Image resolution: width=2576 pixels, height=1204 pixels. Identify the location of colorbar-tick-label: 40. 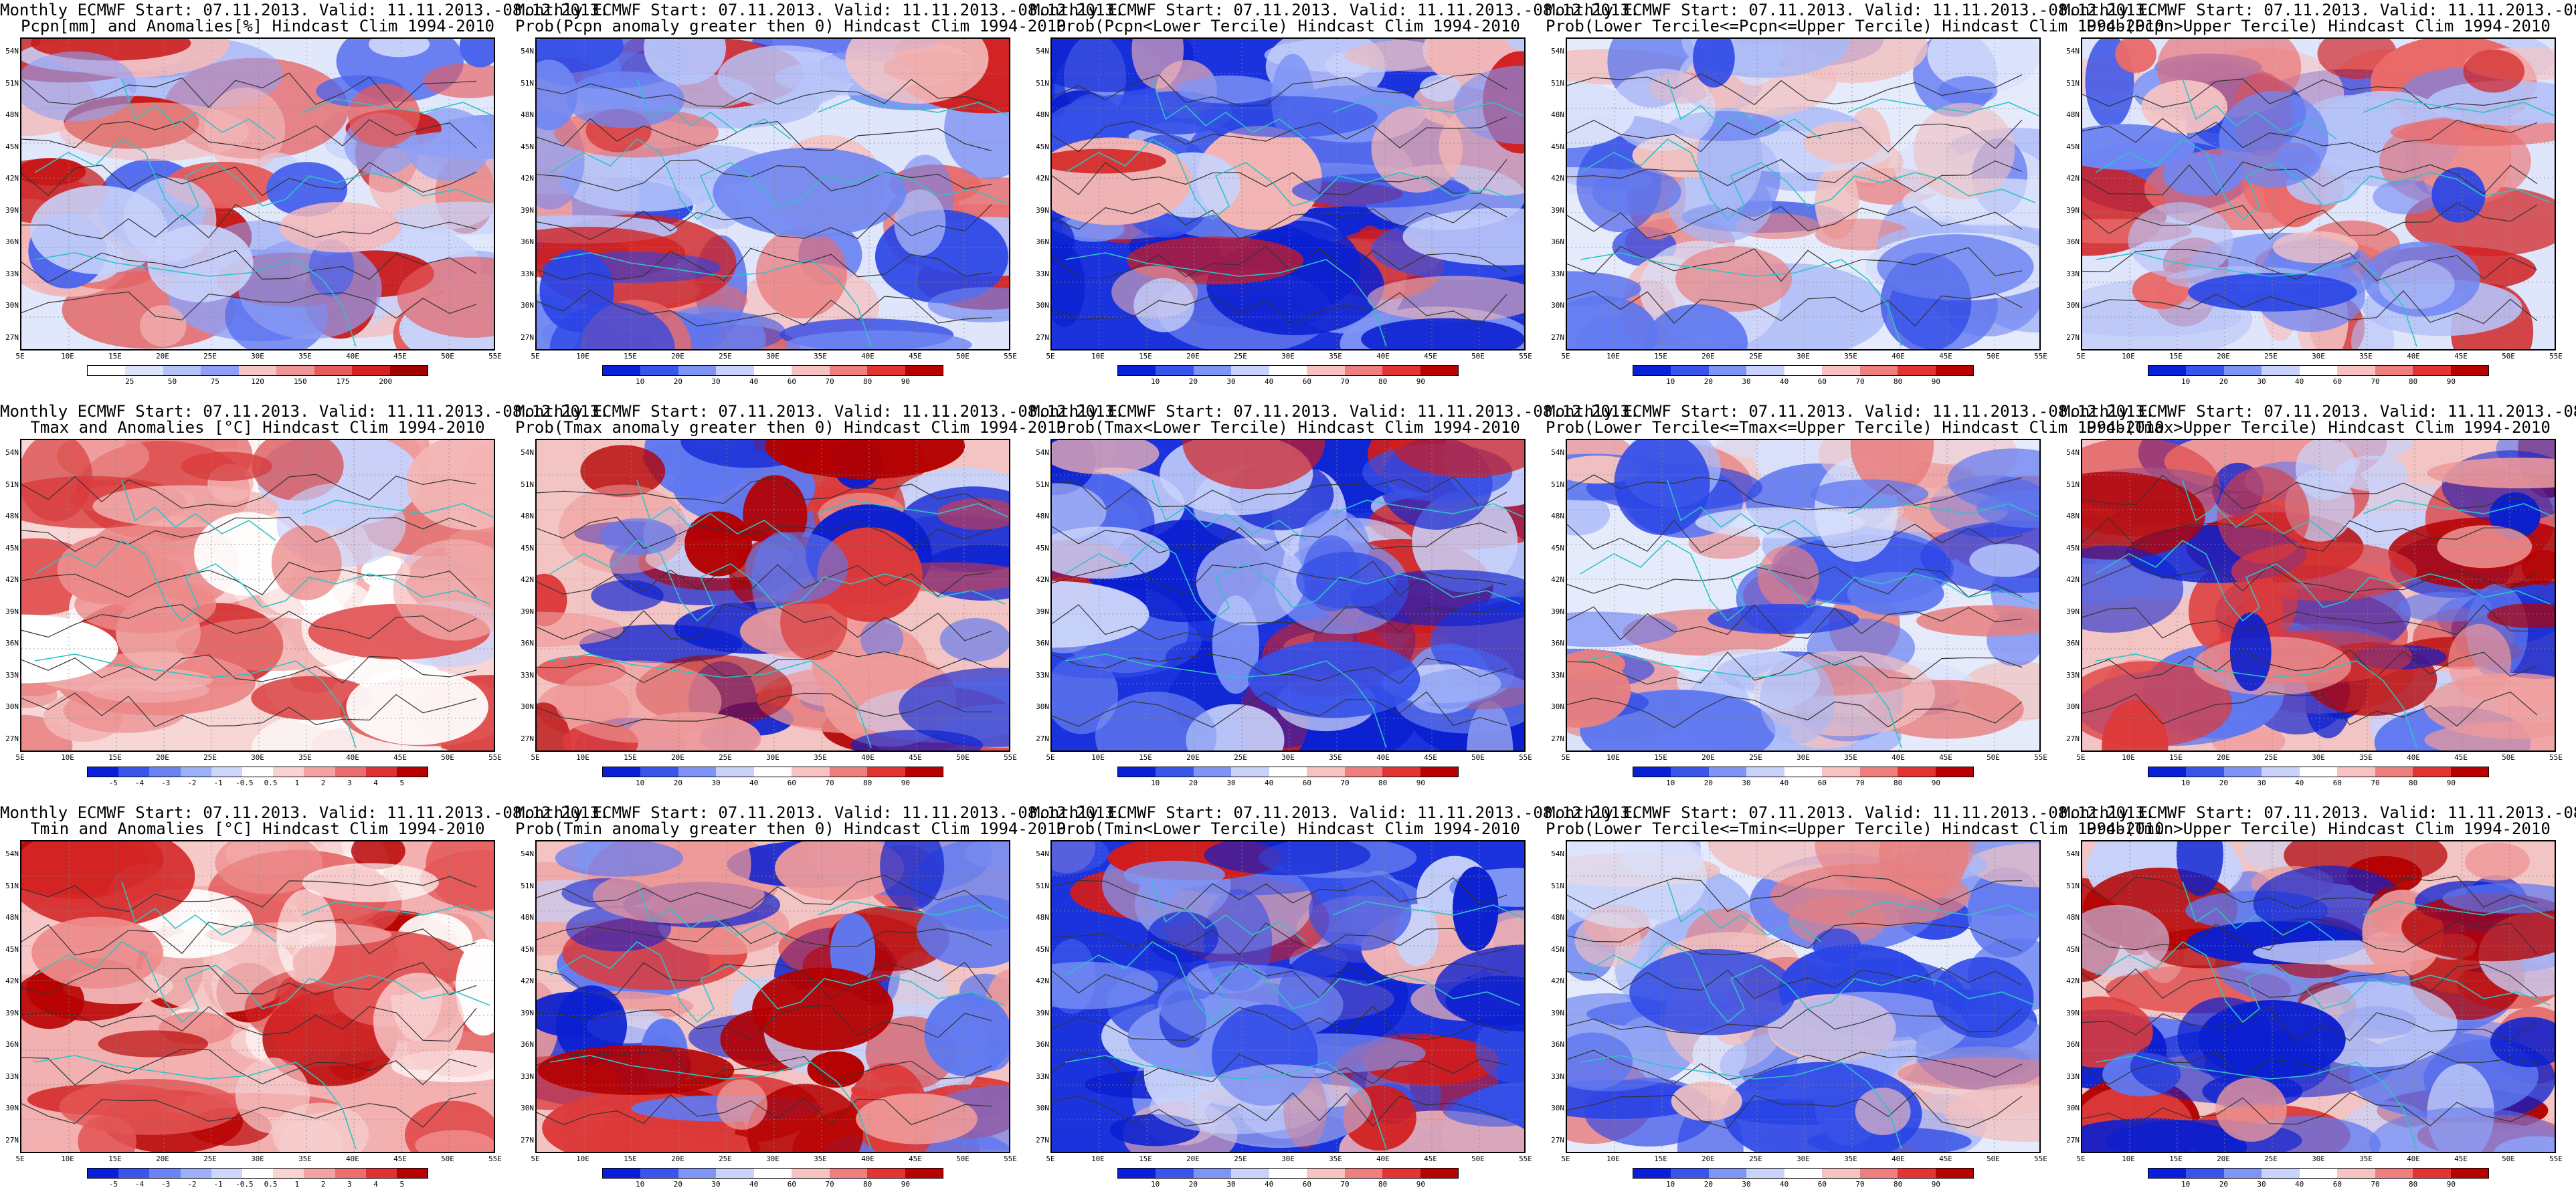
(1269, 783).